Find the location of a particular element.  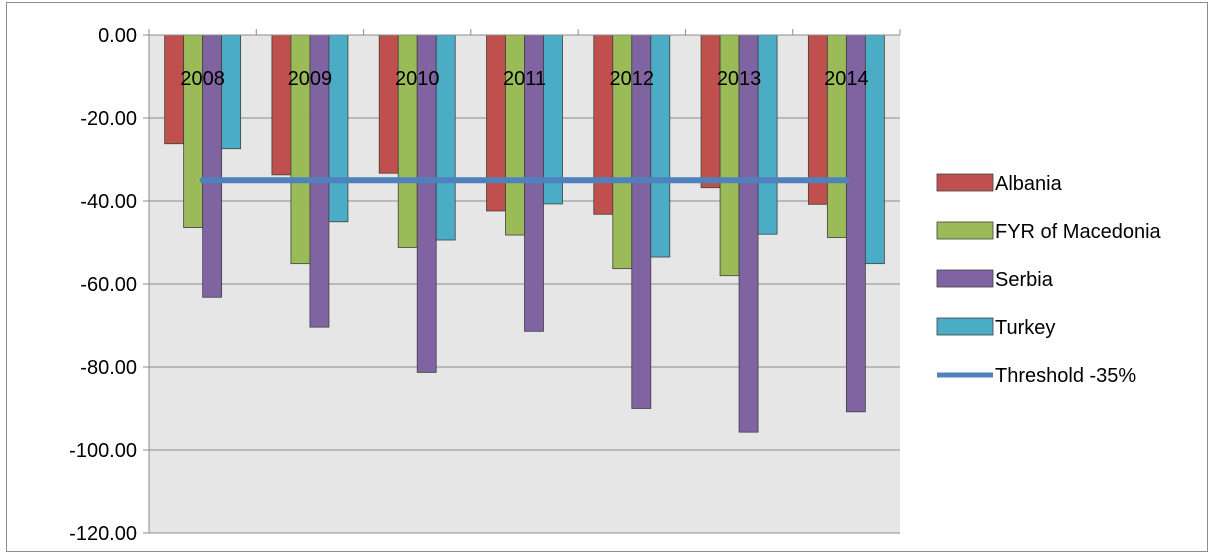

bar-albania-2009 is located at coordinates (281, 105).